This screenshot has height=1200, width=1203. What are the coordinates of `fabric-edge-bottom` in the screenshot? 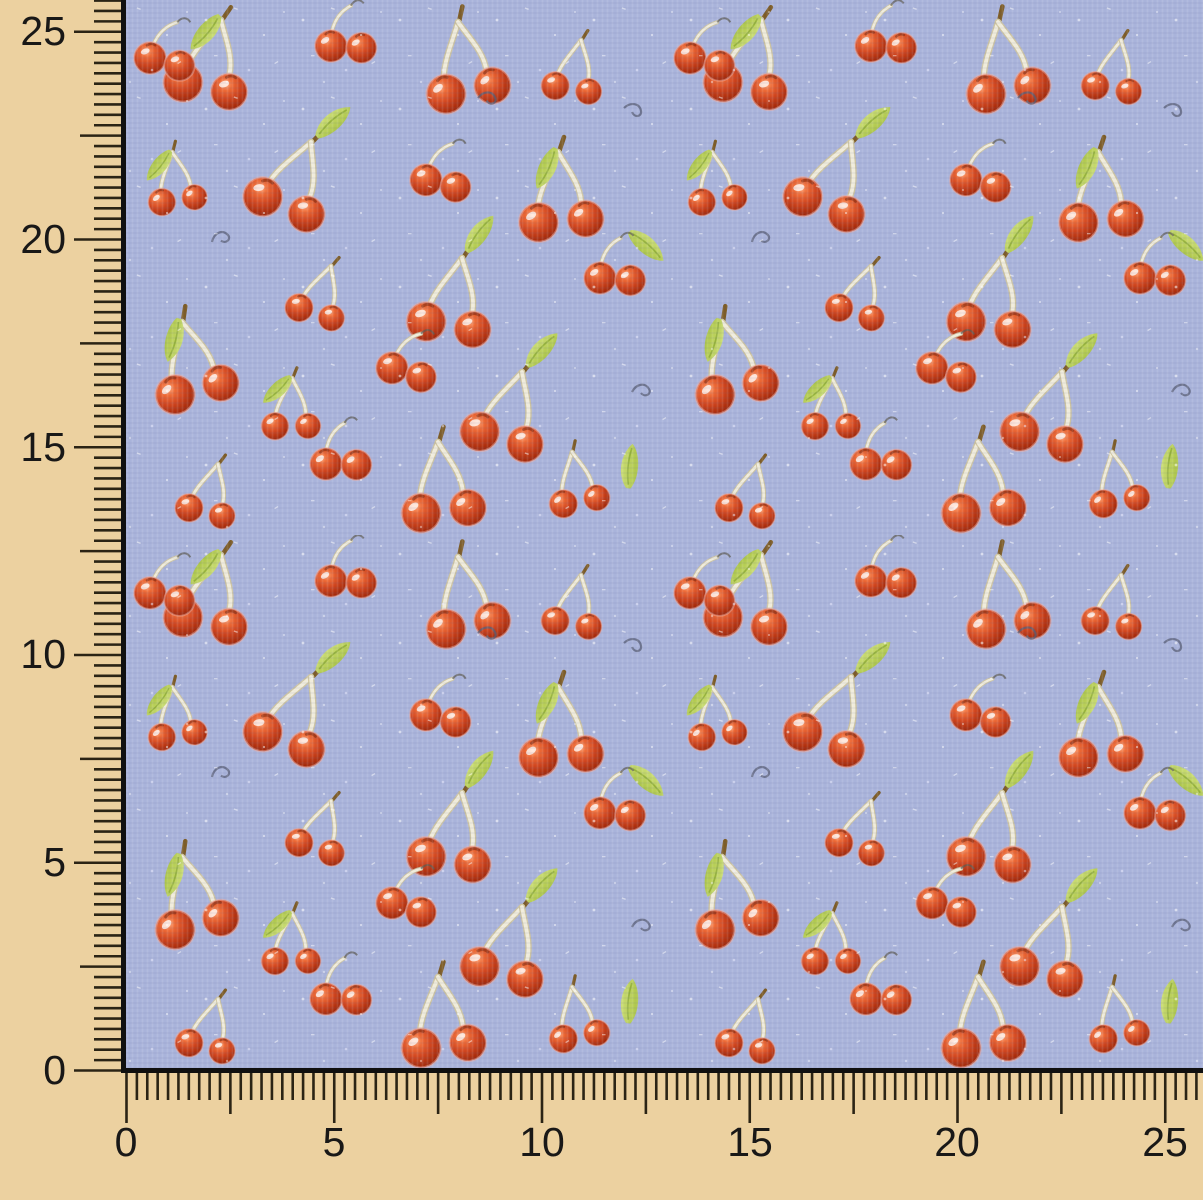 It's located at (662, 1070).